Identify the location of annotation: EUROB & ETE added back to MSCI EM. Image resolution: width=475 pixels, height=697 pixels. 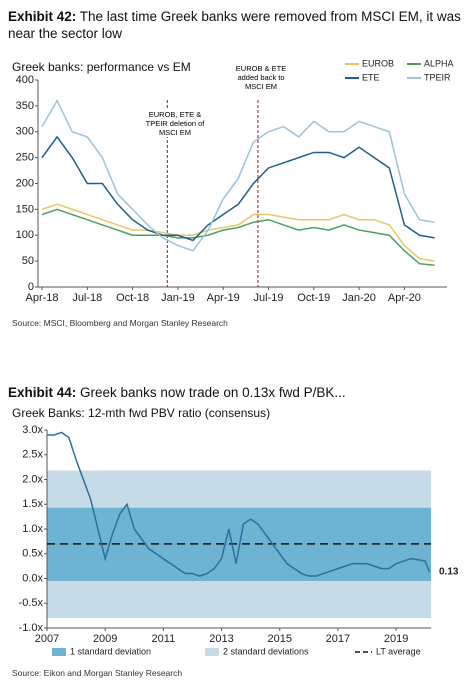
(261, 77).